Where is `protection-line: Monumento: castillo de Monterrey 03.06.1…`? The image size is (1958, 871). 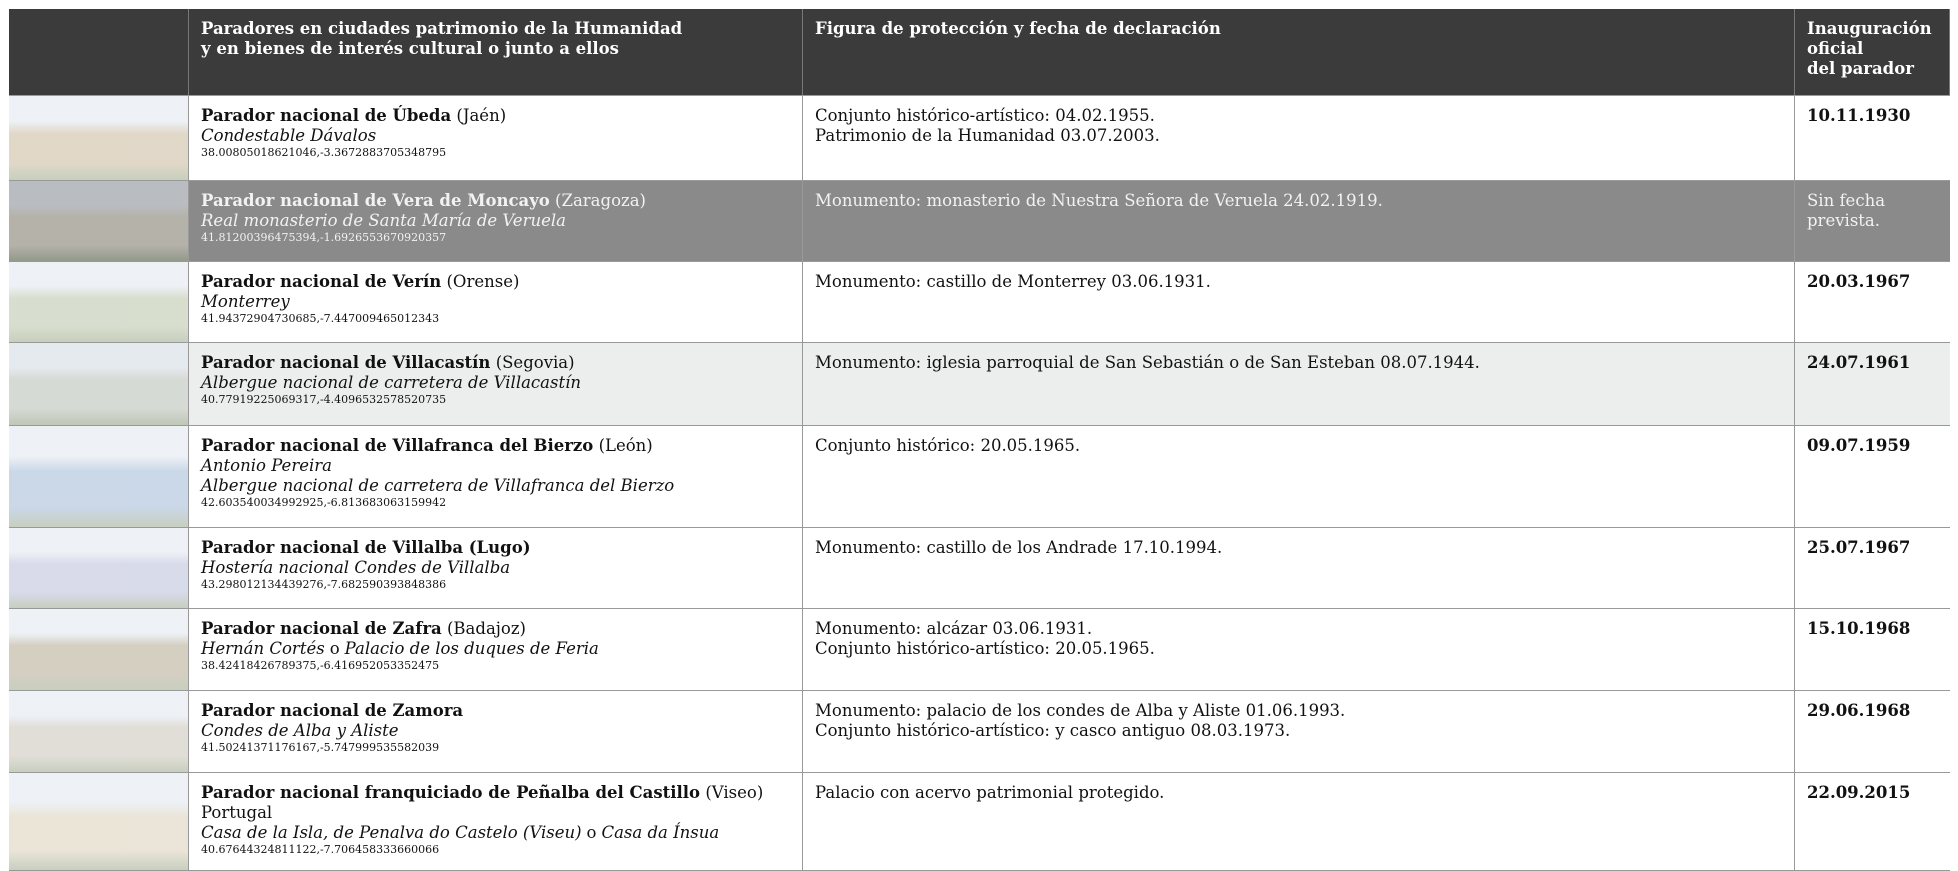
protection-line: Monumento: castillo de Monterrey 03.06.1… is located at coordinates (1013, 281).